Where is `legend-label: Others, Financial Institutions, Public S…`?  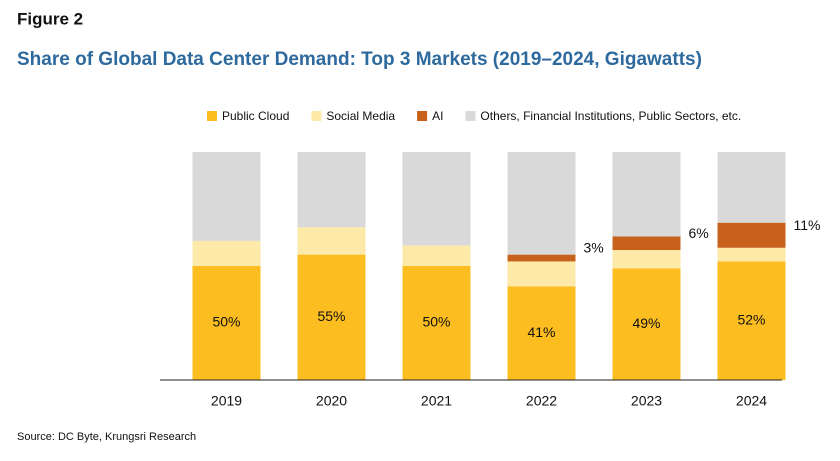 legend-label: Others, Financial Institutions, Public S… is located at coordinates (610, 116).